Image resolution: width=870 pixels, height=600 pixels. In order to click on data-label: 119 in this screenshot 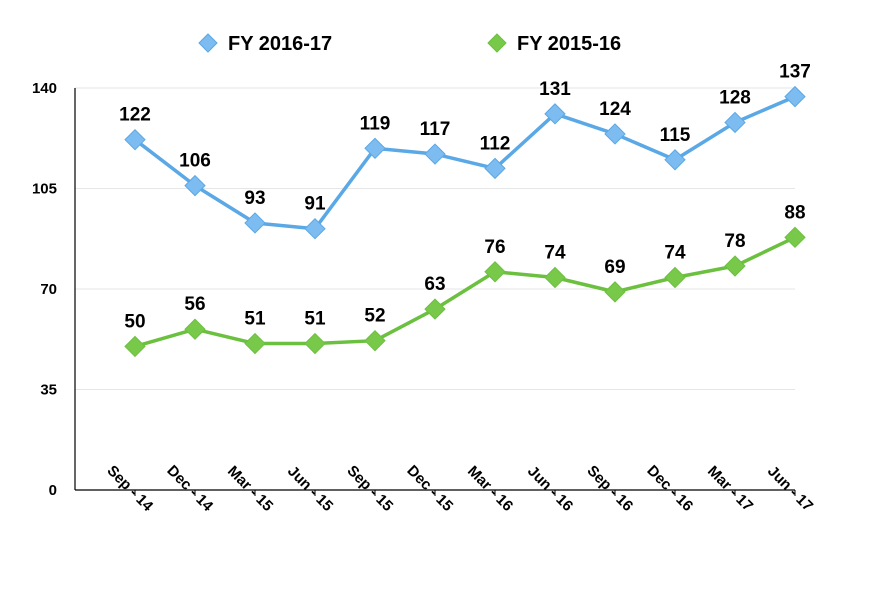, I will do `click(375, 123)`.